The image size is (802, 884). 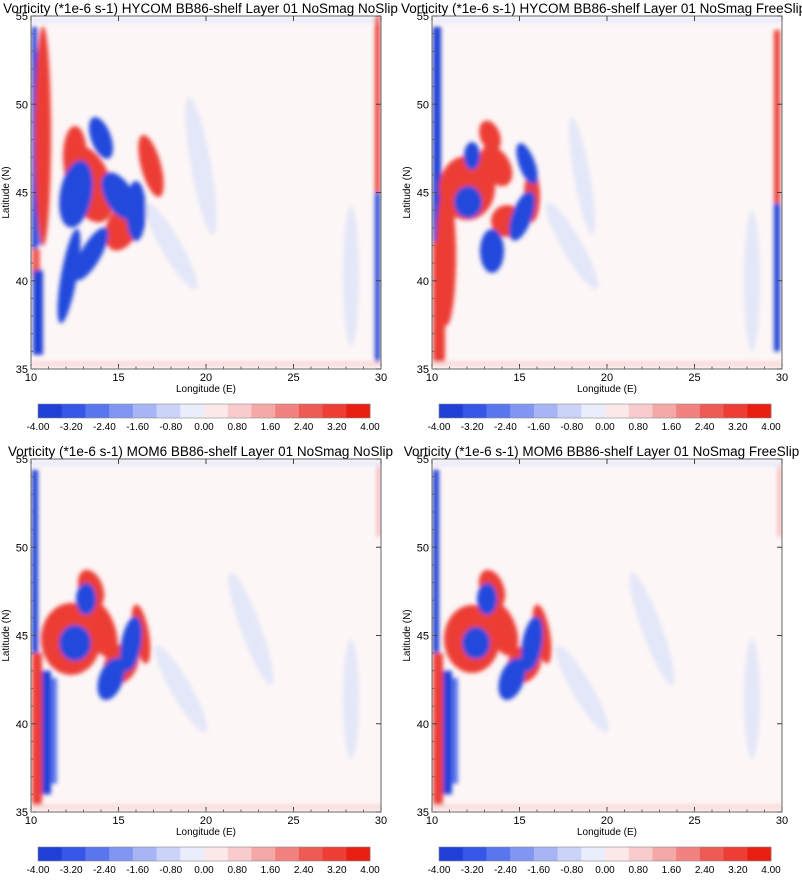 I want to click on colorbar-label: -0.80, so click(x=571, y=870).